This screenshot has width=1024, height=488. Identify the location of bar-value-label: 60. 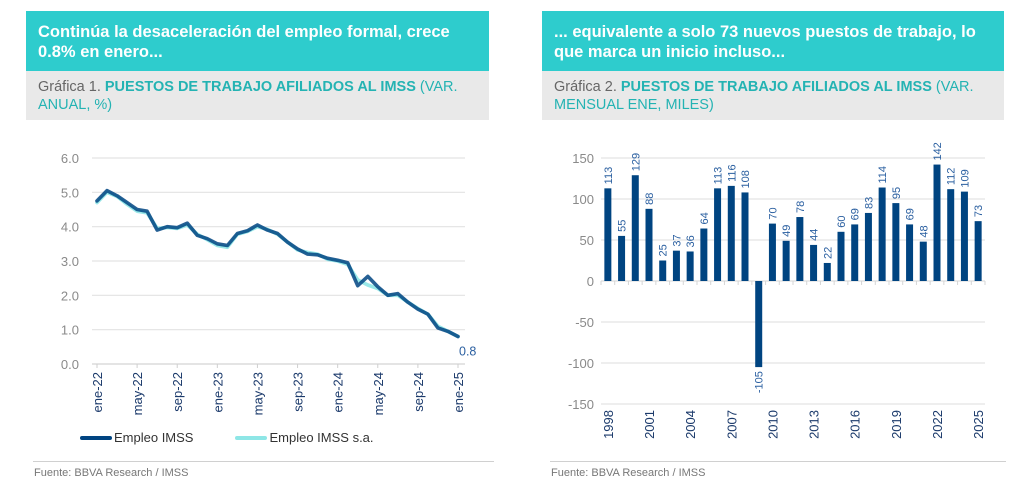
(842, 222).